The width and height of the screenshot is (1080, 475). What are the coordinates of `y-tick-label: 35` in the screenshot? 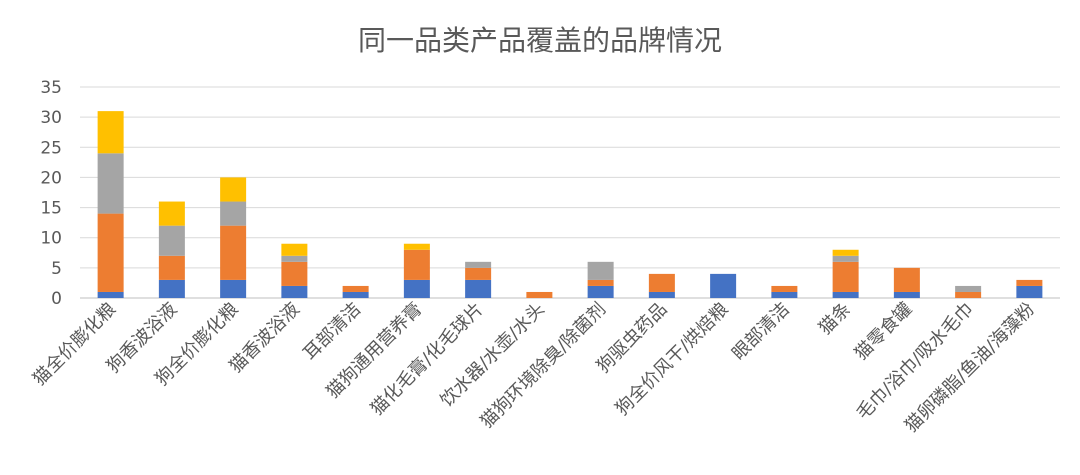 It's located at (51, 88).